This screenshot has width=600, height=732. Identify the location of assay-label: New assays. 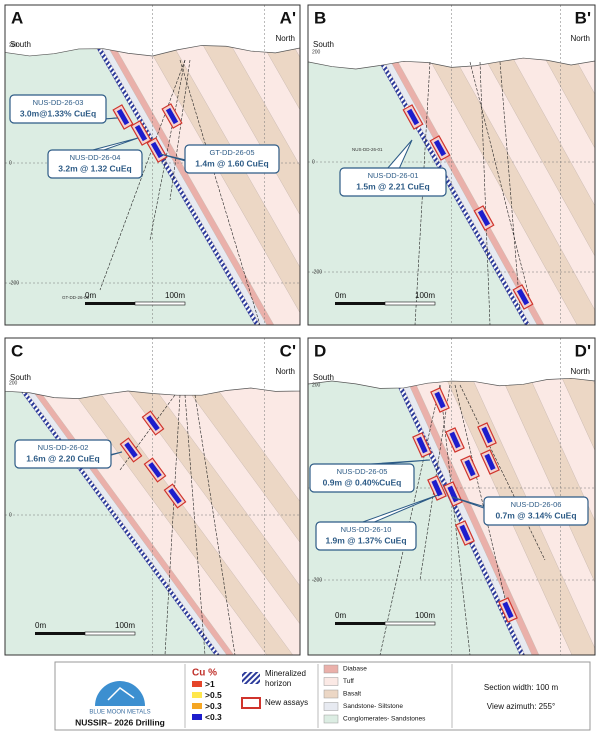
(286, 702).